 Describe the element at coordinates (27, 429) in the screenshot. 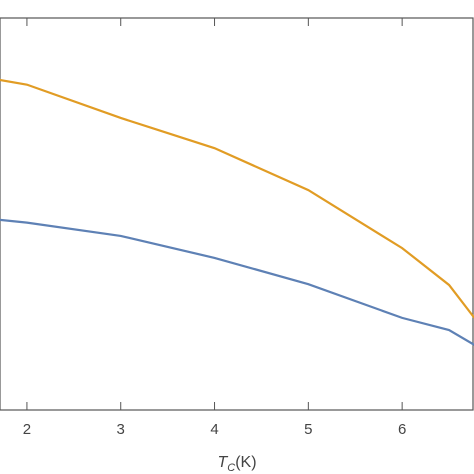

I see `x-tick-label: 2` at that location.